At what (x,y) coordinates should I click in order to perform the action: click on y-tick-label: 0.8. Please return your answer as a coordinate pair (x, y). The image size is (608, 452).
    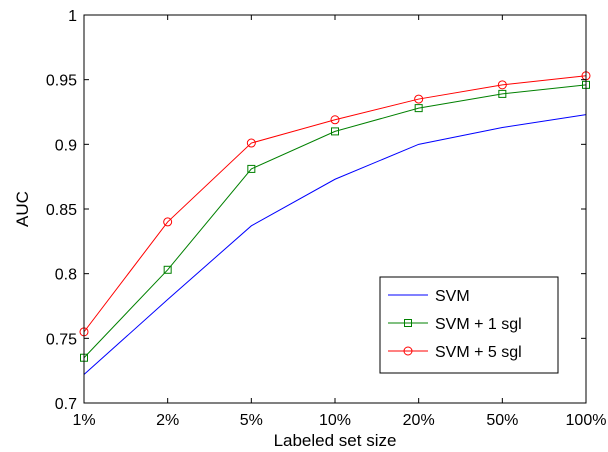
    Looking at the image, I should click on (66, 275).